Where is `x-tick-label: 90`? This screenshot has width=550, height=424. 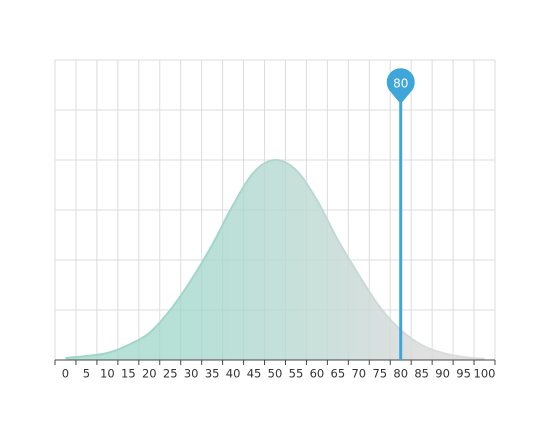
x-tick-label: 90 is located at coordinates (442, 374).